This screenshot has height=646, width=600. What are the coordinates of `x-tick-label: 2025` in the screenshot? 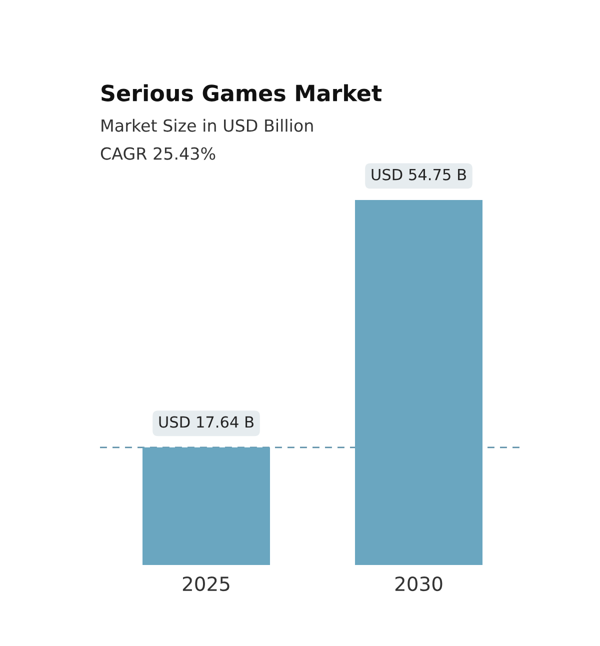 It's located at (206, 584).